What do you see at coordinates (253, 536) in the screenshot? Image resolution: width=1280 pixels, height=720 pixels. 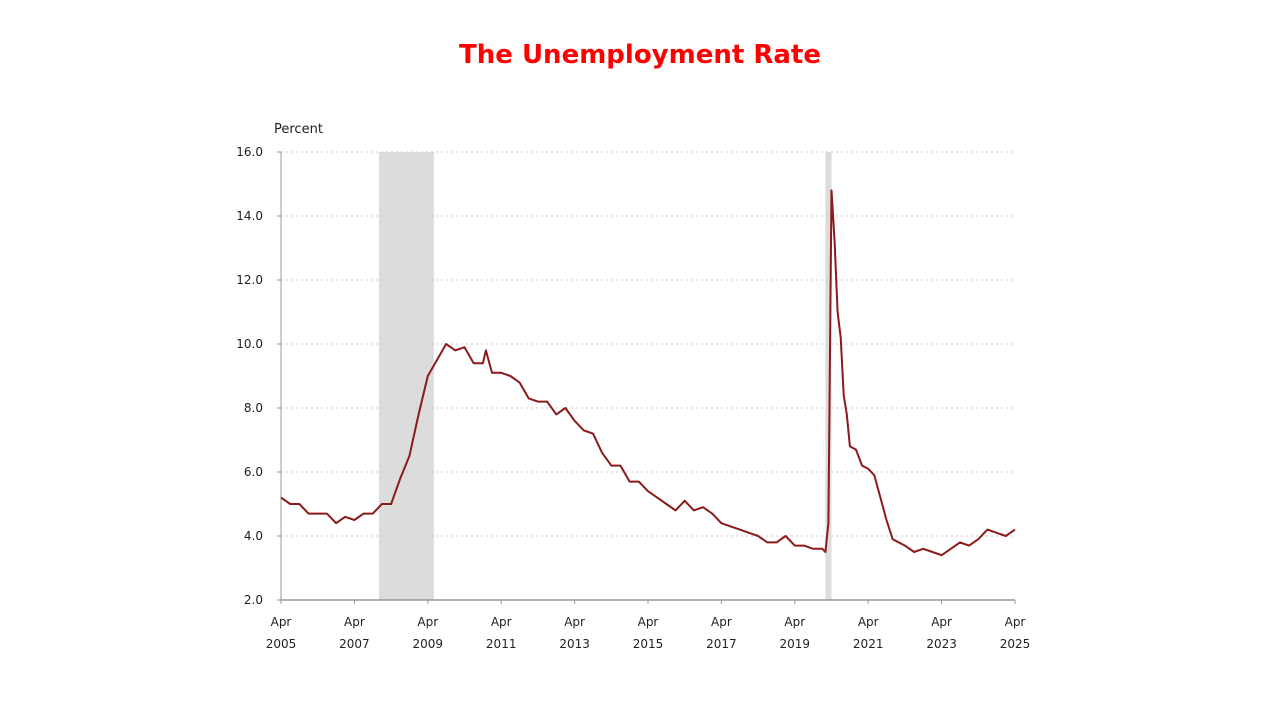 I see `y-tick-label: 4.0` at bounding box center [253, 536].